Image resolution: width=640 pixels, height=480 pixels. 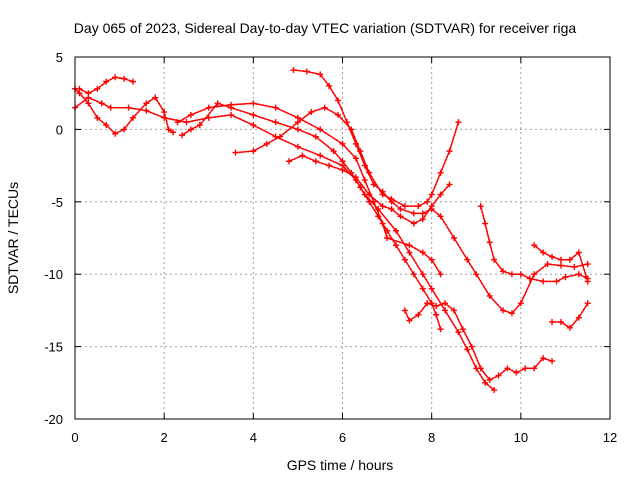 I want to click on x-tick-label: 2, so click(x=164, y=437).